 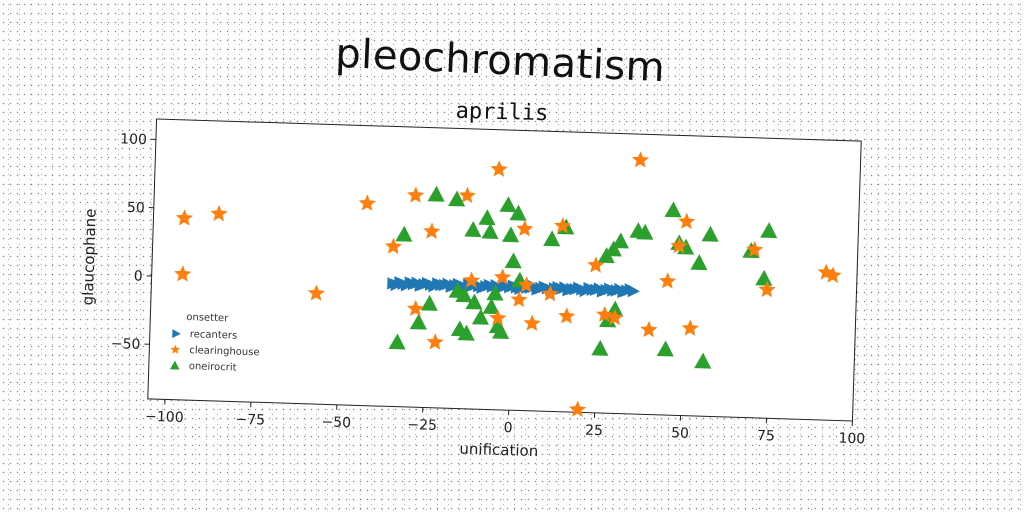 I want to click on legend-label-recanters: recanters, so click(x=214, y=335).